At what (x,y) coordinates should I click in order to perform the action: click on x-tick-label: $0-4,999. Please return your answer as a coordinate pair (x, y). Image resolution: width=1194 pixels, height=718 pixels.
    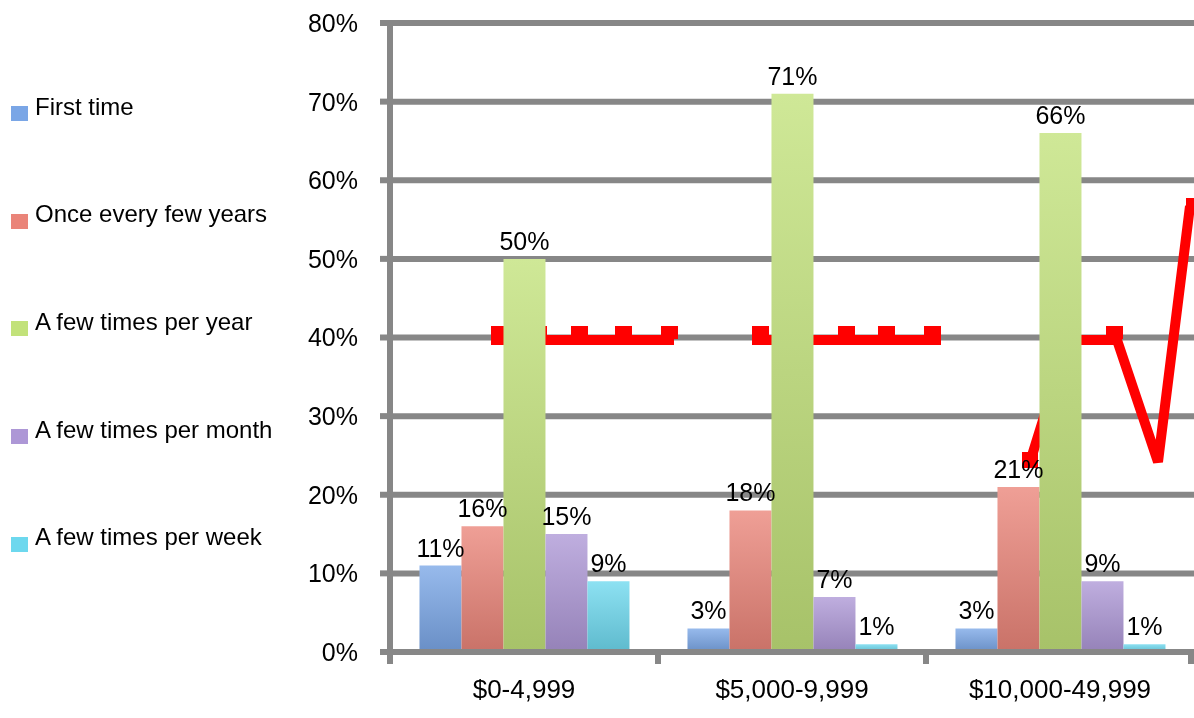
    Looking at the image, I should click on (524, 689).